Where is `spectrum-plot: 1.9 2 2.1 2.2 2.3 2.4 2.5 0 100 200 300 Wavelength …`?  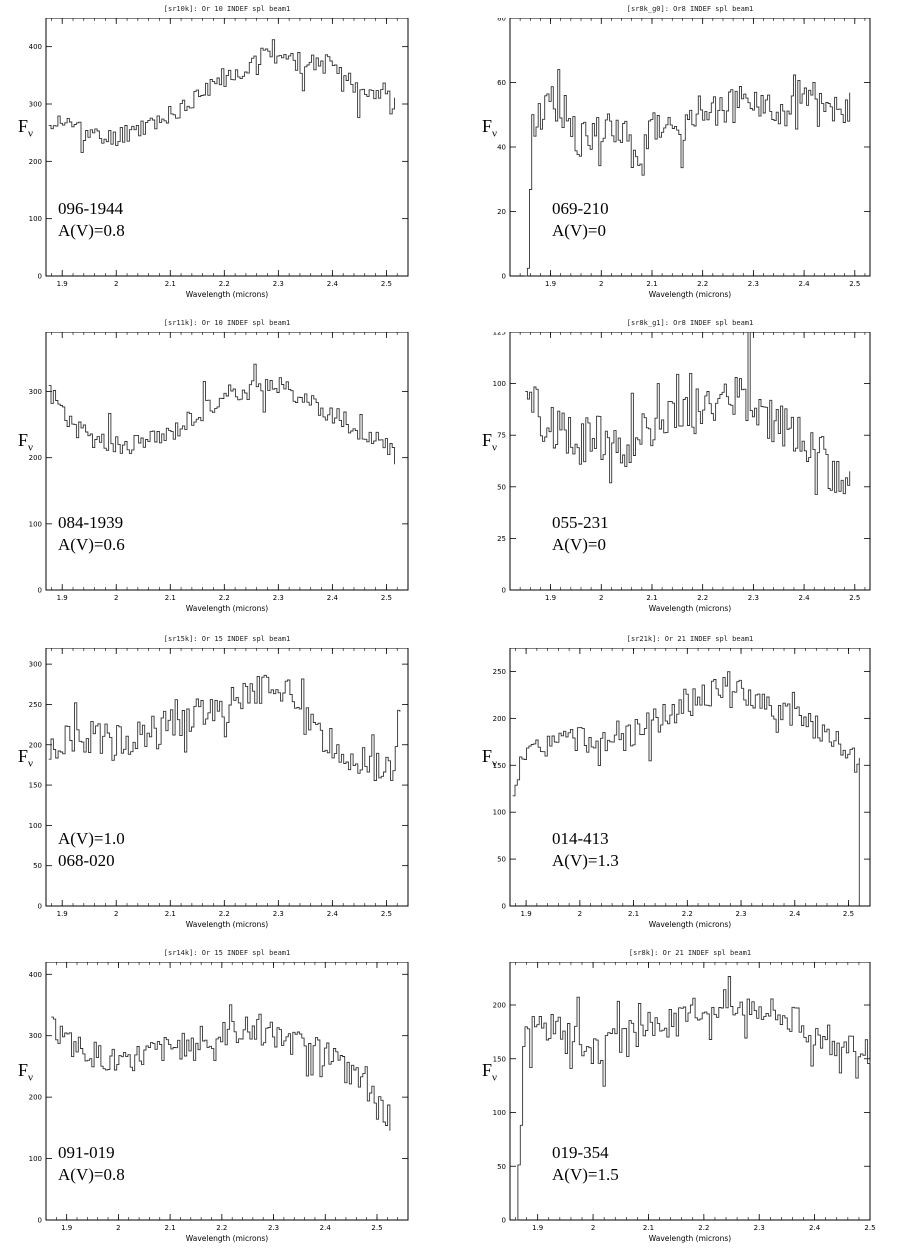
spectrum-plot: 1.9 2 2.1 2.2 2.3 2.4 2.5 0 100 200 300 Wavelength … is located at coordinates (219, 472).